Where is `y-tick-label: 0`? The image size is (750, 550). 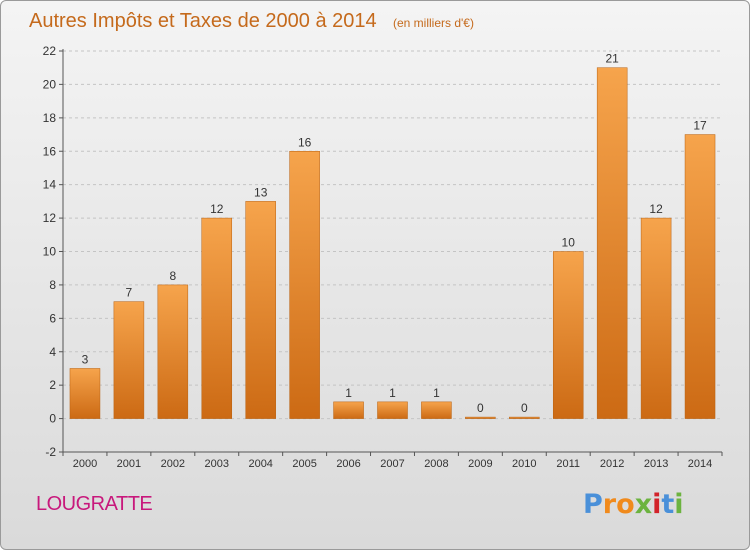 y-tick-label: 0 is located at coordinates (52, 419).